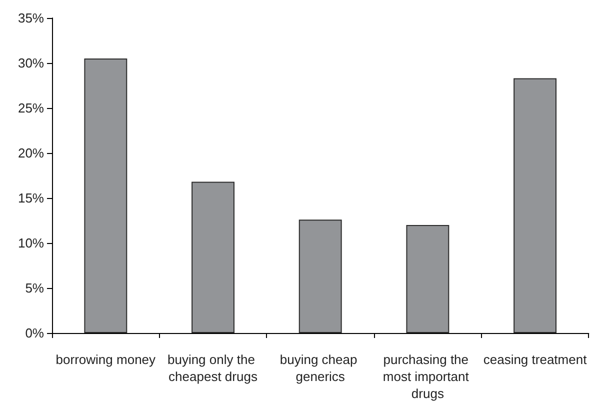  Describe the element at coordinates (213, 368) in the screenshot. I see `x-tick-label: buying only the cheapest drugs` at that location.